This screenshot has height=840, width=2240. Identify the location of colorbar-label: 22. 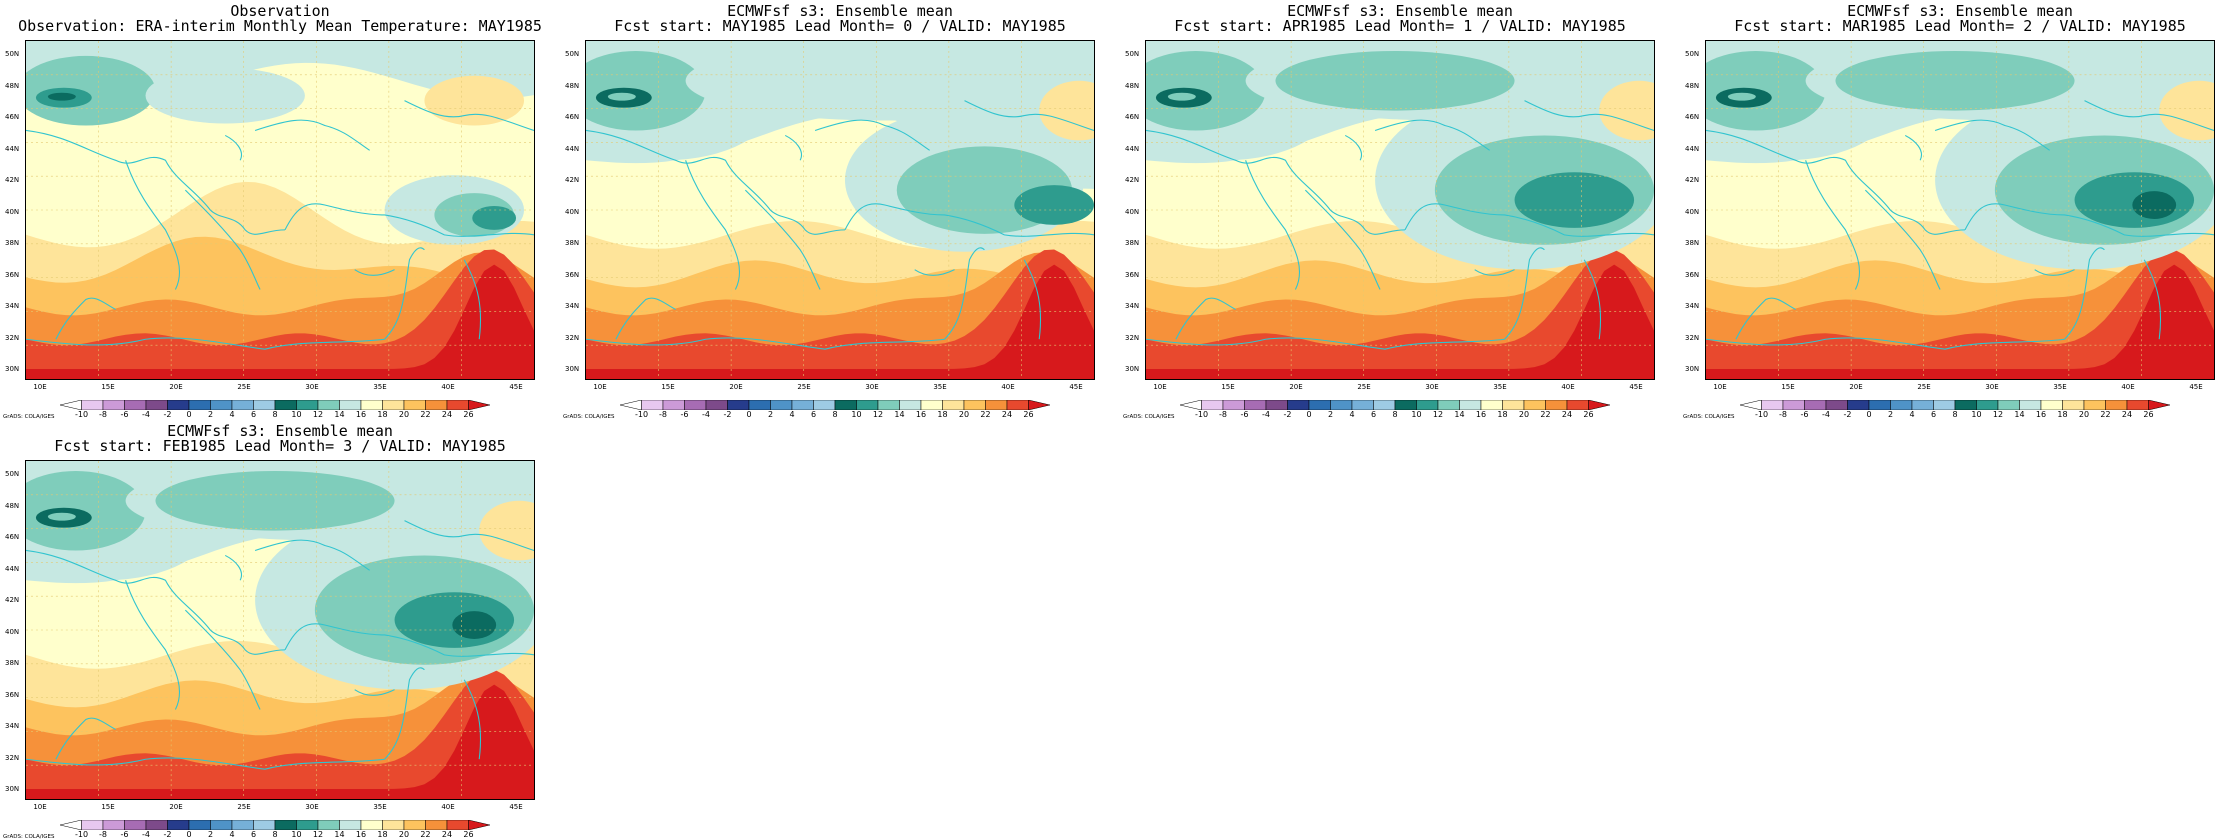
(985, 414).